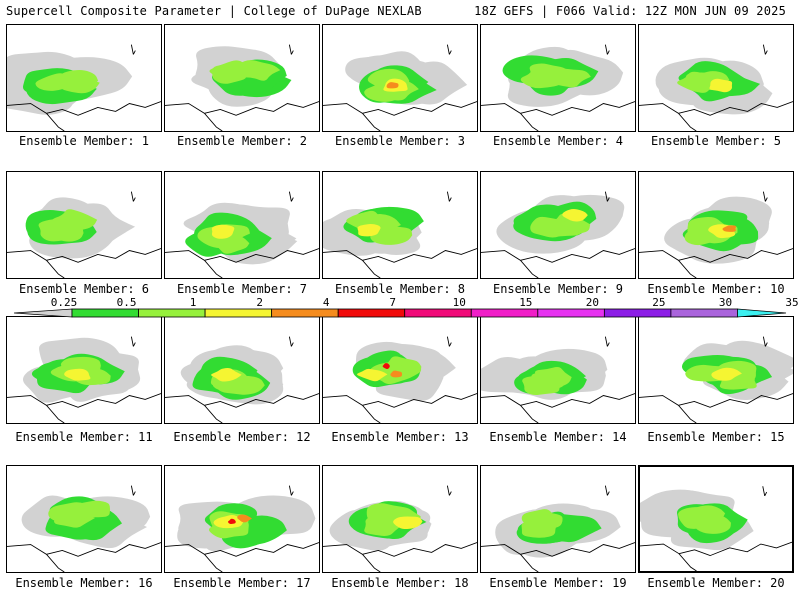 Image resolution: width=800 pixels, height=600 pixels. What do you see at coordinates (242, 141) in the screenshot?
I see `ensemble-member-label: Ensemble Member: 2` at bounding box center [242, 141].